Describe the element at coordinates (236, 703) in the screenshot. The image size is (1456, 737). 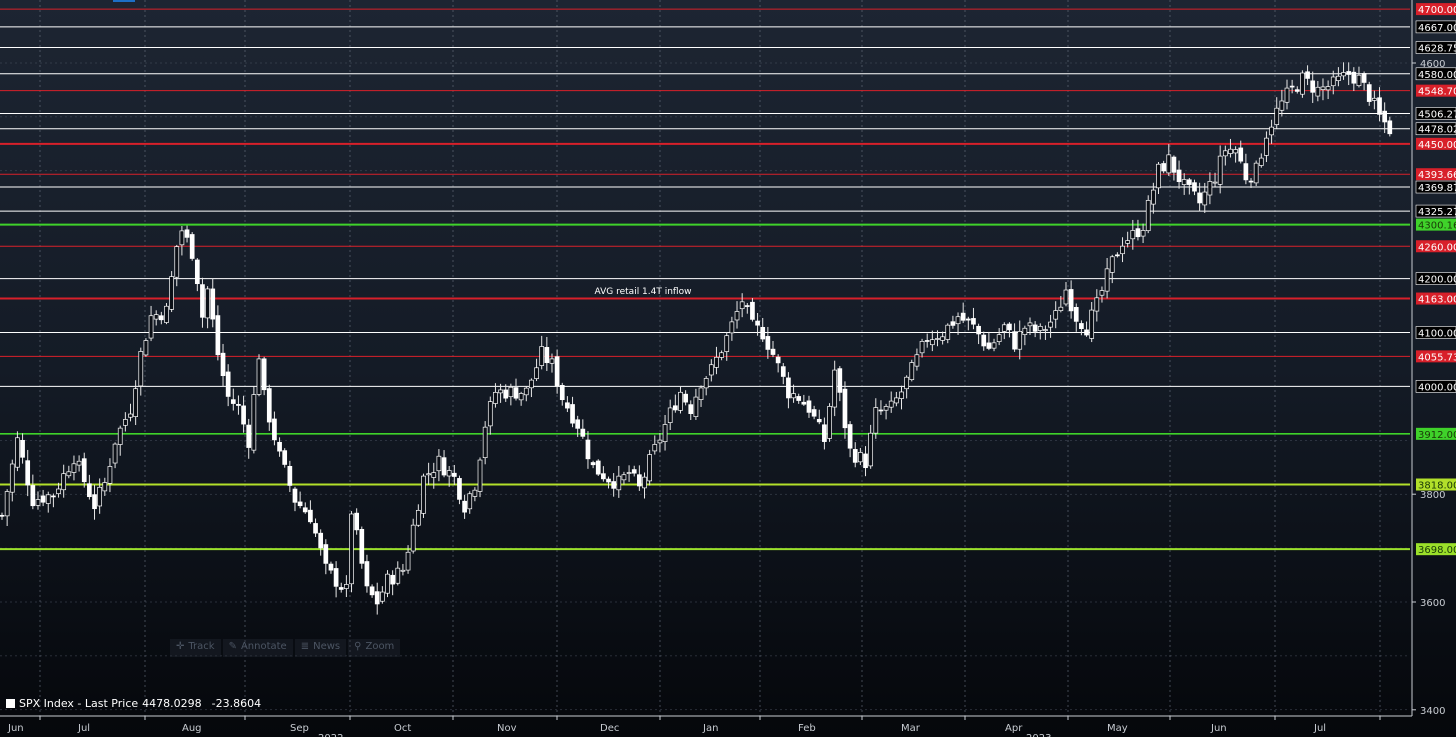
I see `legend-net-change: -23.8604` at that location.